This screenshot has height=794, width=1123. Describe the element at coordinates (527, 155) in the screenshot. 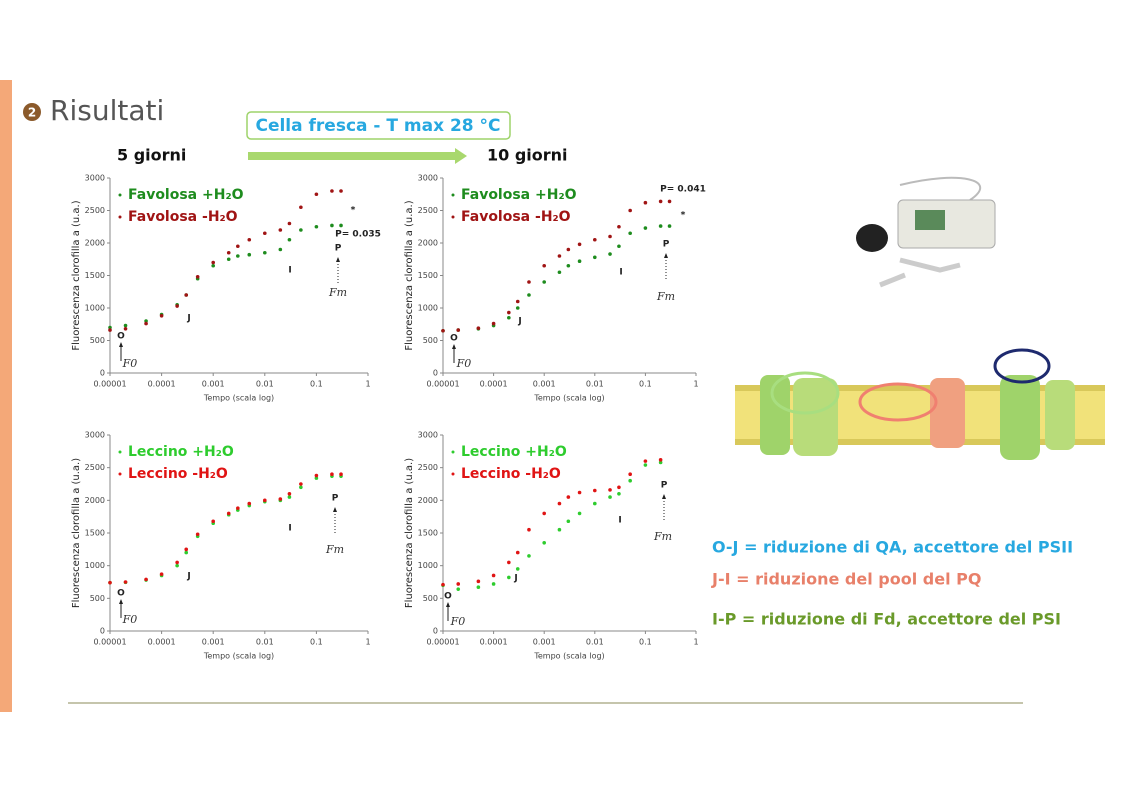

I see `period-label: 10 giorni` at that location.